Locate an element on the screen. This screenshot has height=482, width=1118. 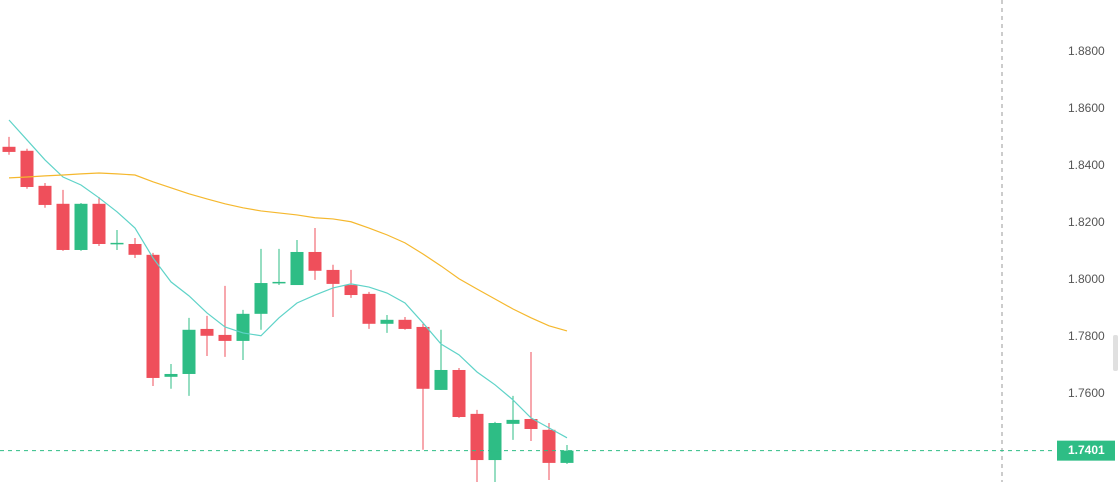
last-price-label: 1.7401 is located at coordinates (1086, 450).